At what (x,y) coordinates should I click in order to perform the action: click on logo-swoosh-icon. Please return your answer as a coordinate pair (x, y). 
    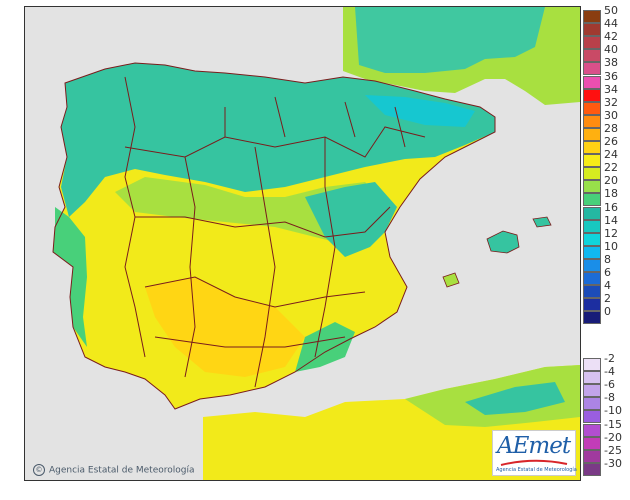
    Looking at the image, I should click on (534, 462).